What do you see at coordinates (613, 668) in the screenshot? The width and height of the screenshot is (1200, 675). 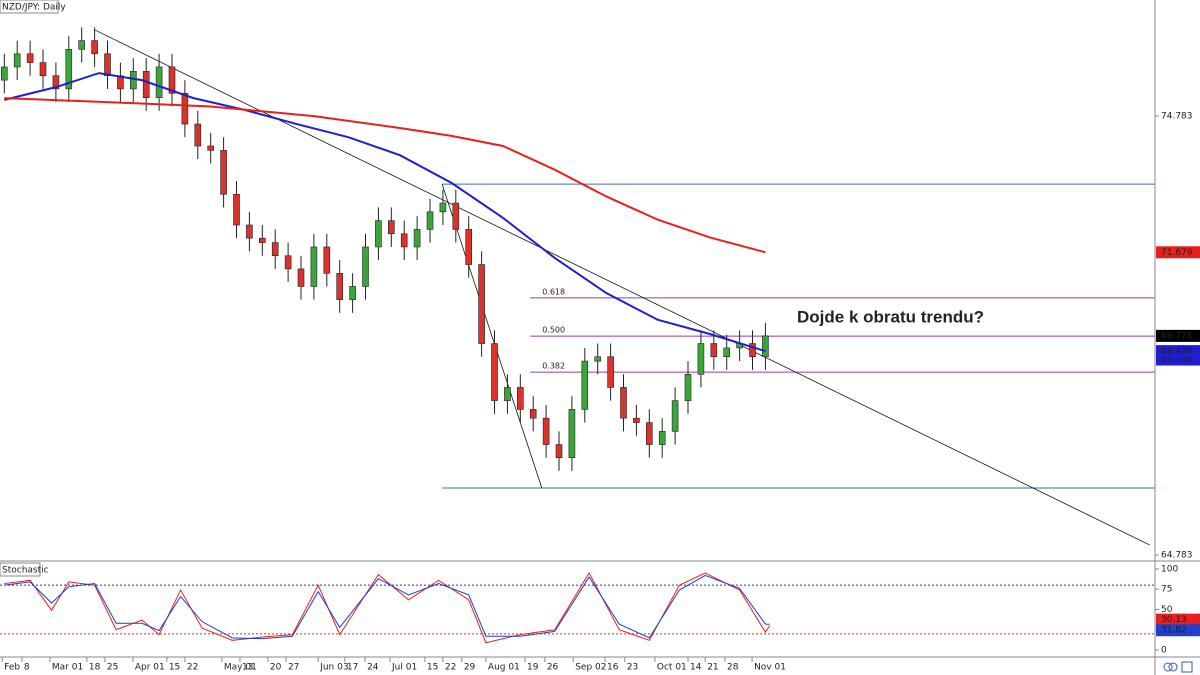 I see `x-tick-label: 16` at bounding box center [613, 668].